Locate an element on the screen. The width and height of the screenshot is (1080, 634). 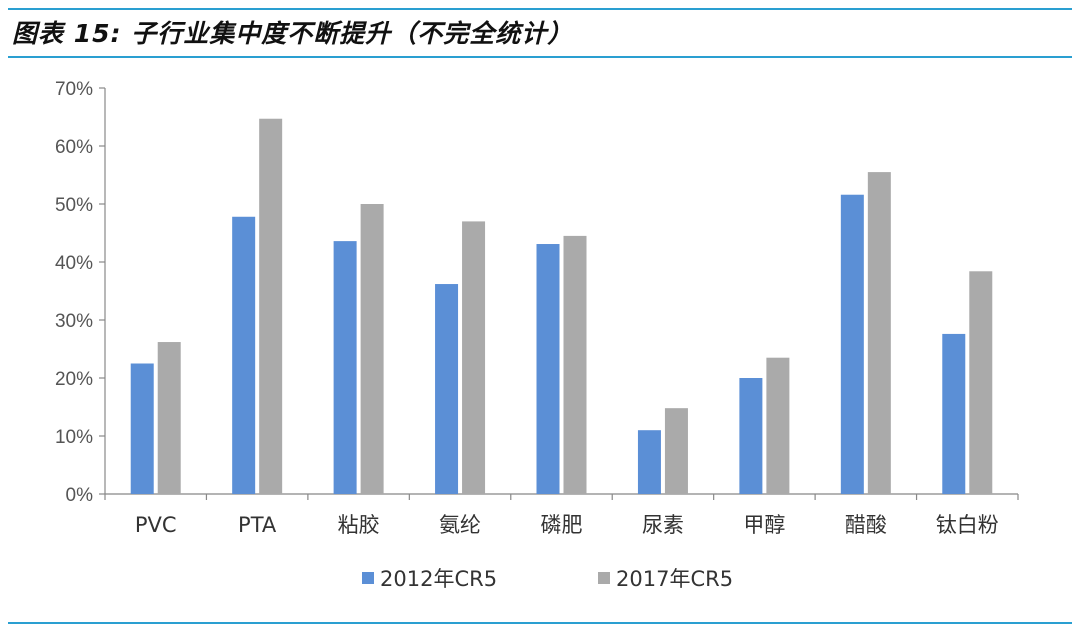
y-tick-label: 10% is located at coordinates (74, 437).